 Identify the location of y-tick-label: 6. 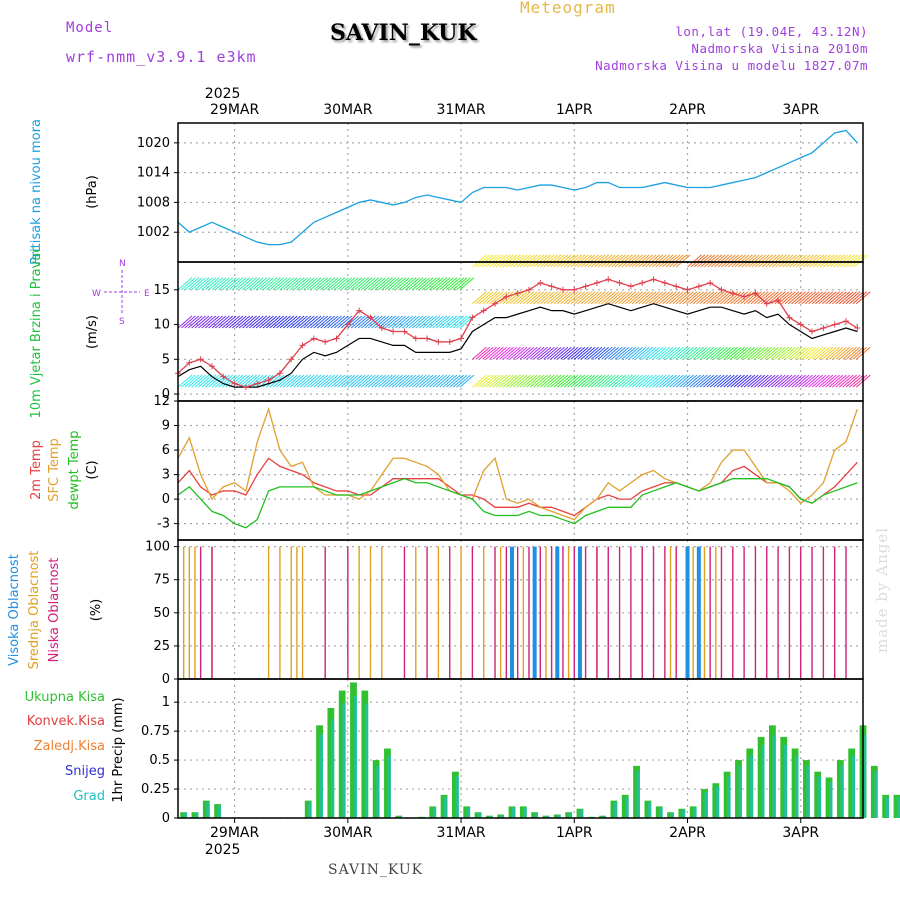
(166, 450).